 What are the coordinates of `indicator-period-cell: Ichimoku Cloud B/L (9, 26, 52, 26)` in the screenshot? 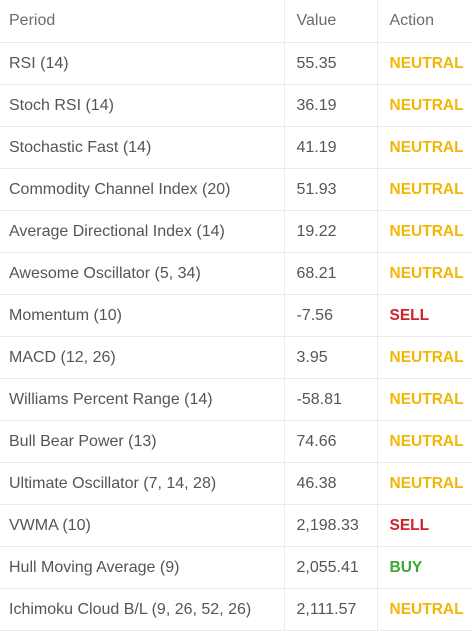 It's located at (142, 609).